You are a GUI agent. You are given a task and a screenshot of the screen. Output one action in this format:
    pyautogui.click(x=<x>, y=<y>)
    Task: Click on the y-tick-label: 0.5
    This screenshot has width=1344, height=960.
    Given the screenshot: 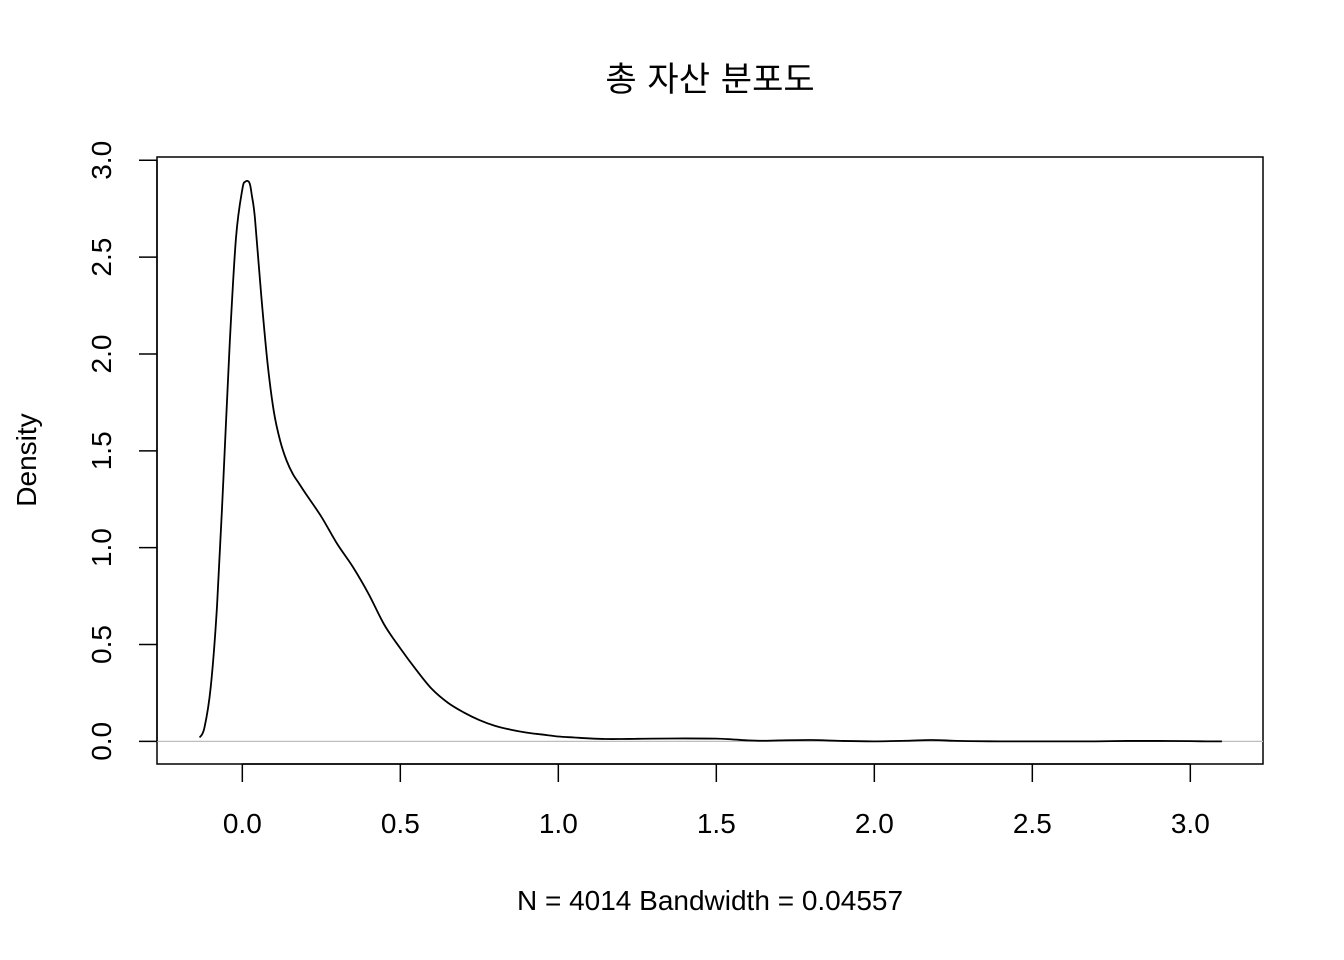 What is the action you would take?
    pyautogui.click(x=101, y=644)
    